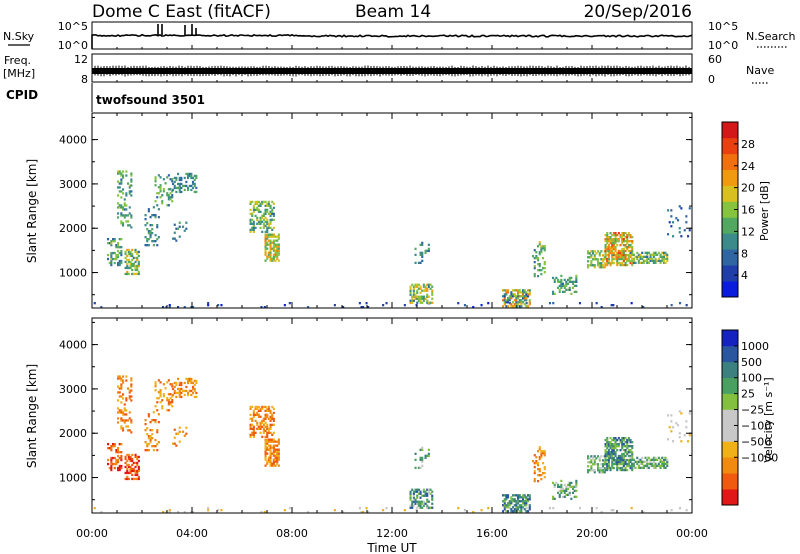 The width and height of the screenshot is (800, 554). Describe the element at coordinates (759, 457) in the screenshot. I see `colorbar-tick-label: −1000` at that location.